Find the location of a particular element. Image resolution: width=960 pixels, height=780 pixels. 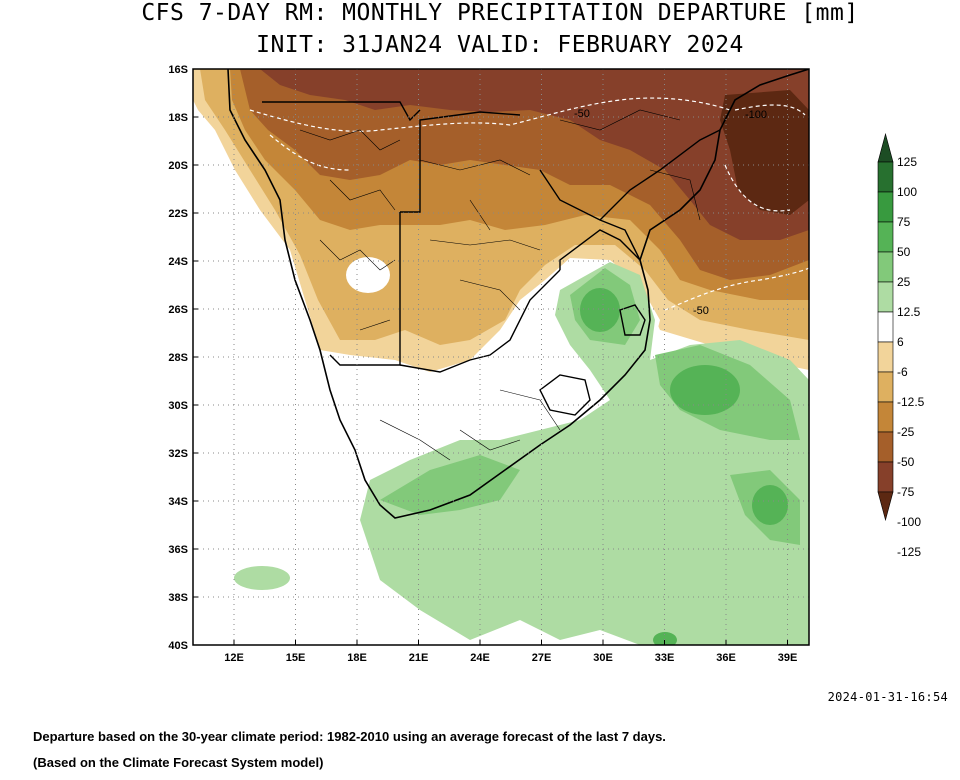

longitude-axis: 12E 15E 18E 21E 24E 27E 30E 33E 36E 39E is located at coordinates (510, 652).